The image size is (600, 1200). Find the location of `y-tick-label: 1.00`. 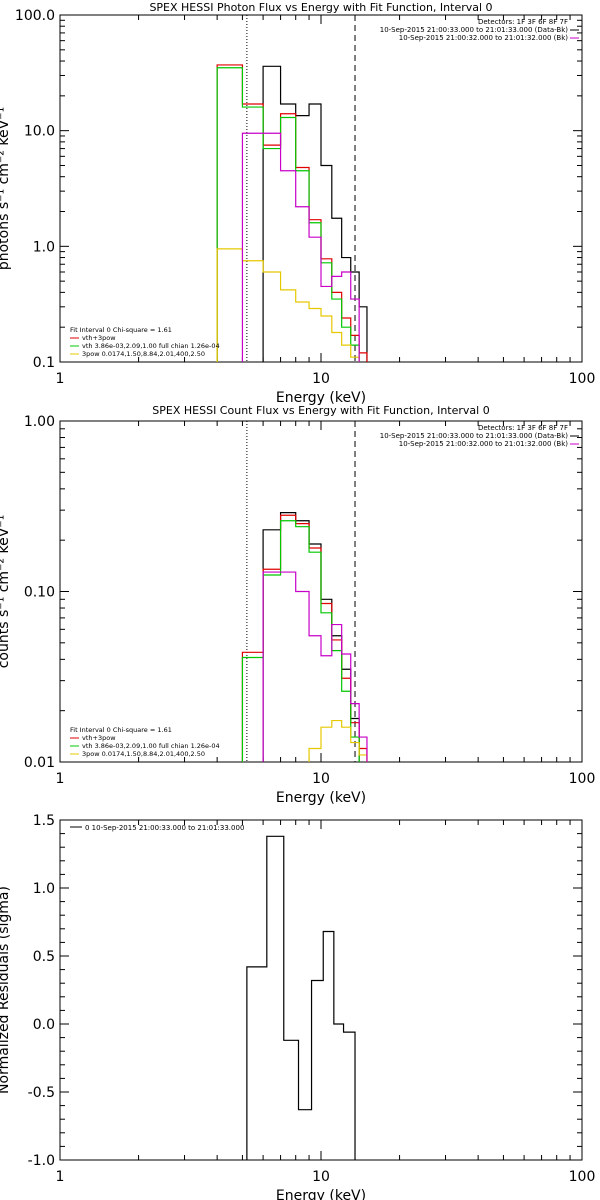

y-tick-label: 1.00 is located at coordinates (39, 422).